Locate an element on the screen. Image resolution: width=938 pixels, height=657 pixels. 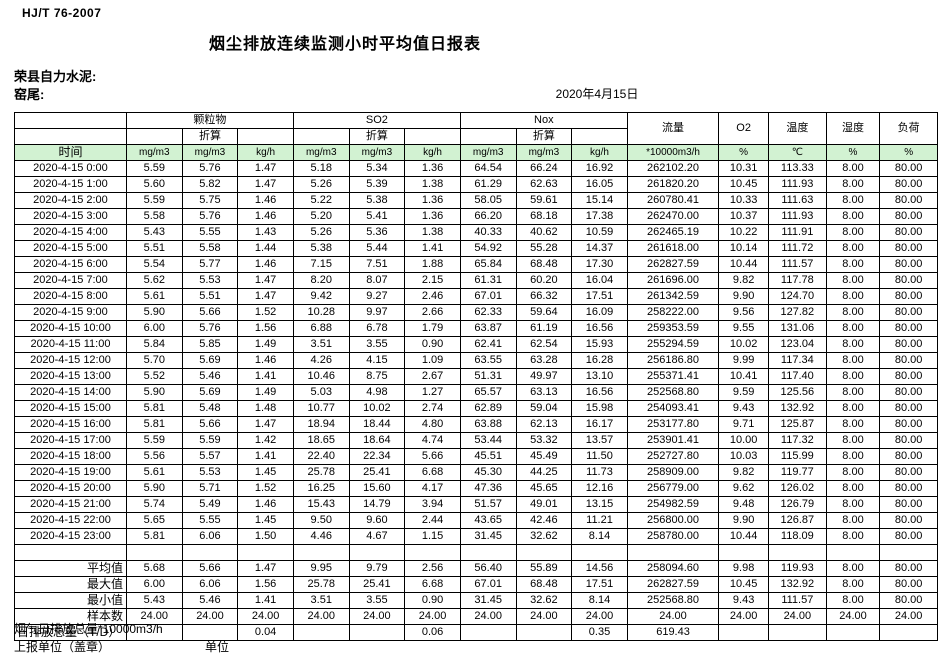
cell-flow: 258780.00 is located at coordinates (673, 536).